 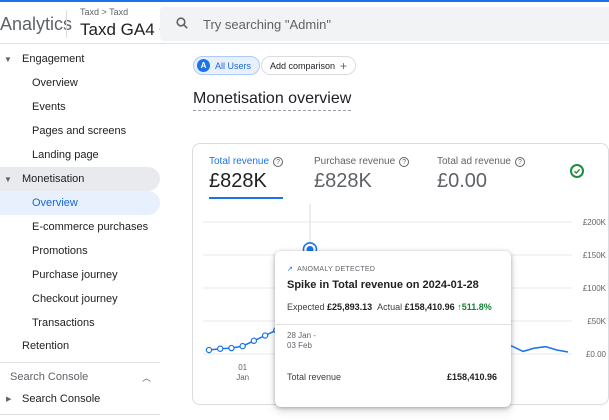 I want to click on all-users-chip: A All Users, so click(x=227, y=65).